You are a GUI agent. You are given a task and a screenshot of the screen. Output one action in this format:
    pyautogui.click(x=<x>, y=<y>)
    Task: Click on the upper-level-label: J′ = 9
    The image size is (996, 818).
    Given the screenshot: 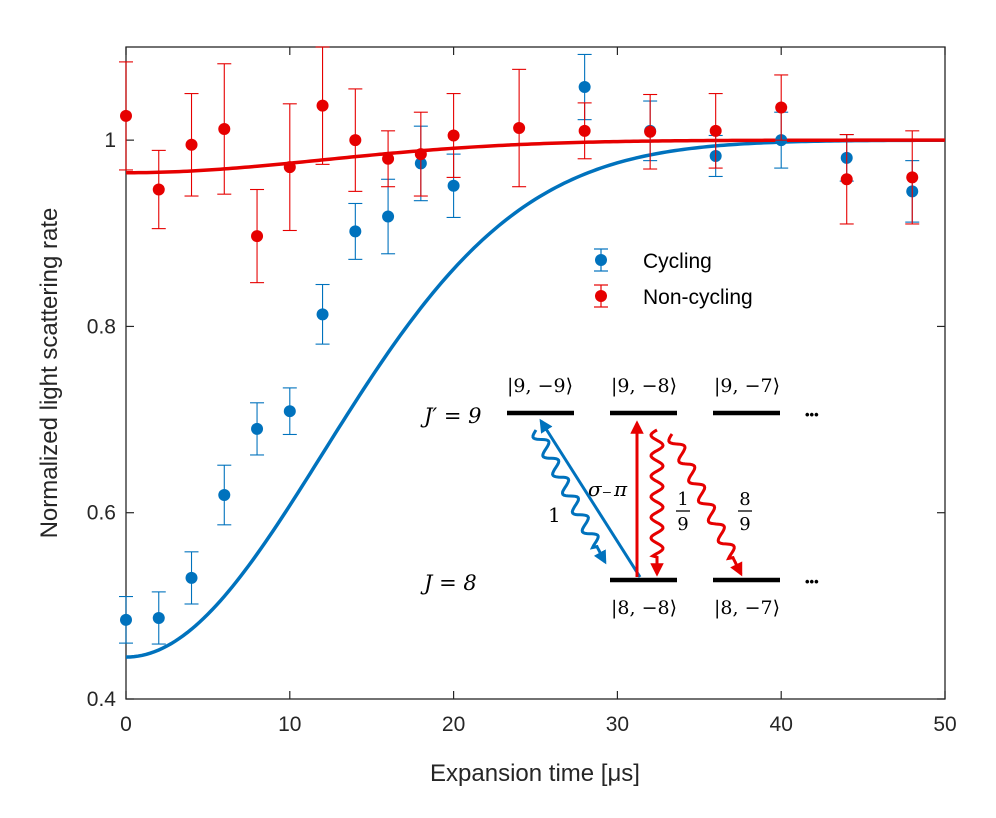 What is the action you would take?
    pyautogui.click(x=451, y=416)
    